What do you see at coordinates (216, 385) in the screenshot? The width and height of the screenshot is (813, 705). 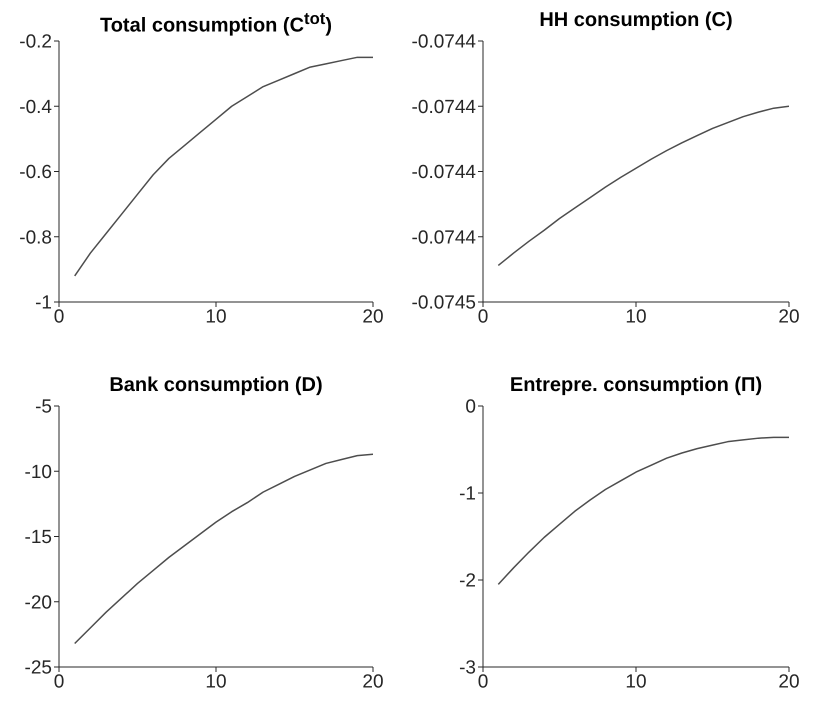 I see `chart-title: Bank consumption (D)` at bounding box center [216, 385].